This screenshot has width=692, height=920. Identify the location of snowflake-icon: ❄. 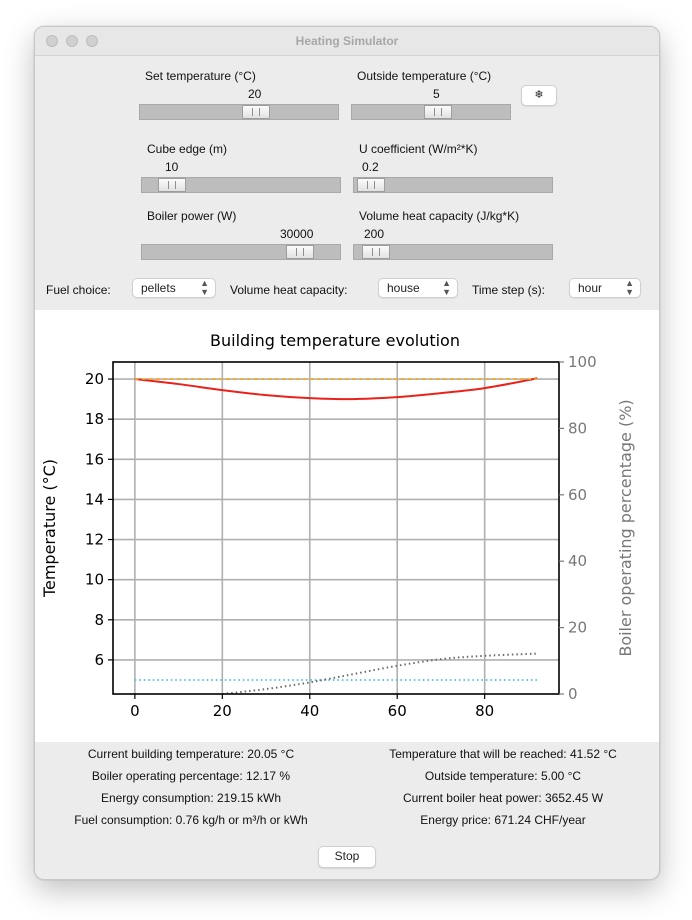
(539, 95).